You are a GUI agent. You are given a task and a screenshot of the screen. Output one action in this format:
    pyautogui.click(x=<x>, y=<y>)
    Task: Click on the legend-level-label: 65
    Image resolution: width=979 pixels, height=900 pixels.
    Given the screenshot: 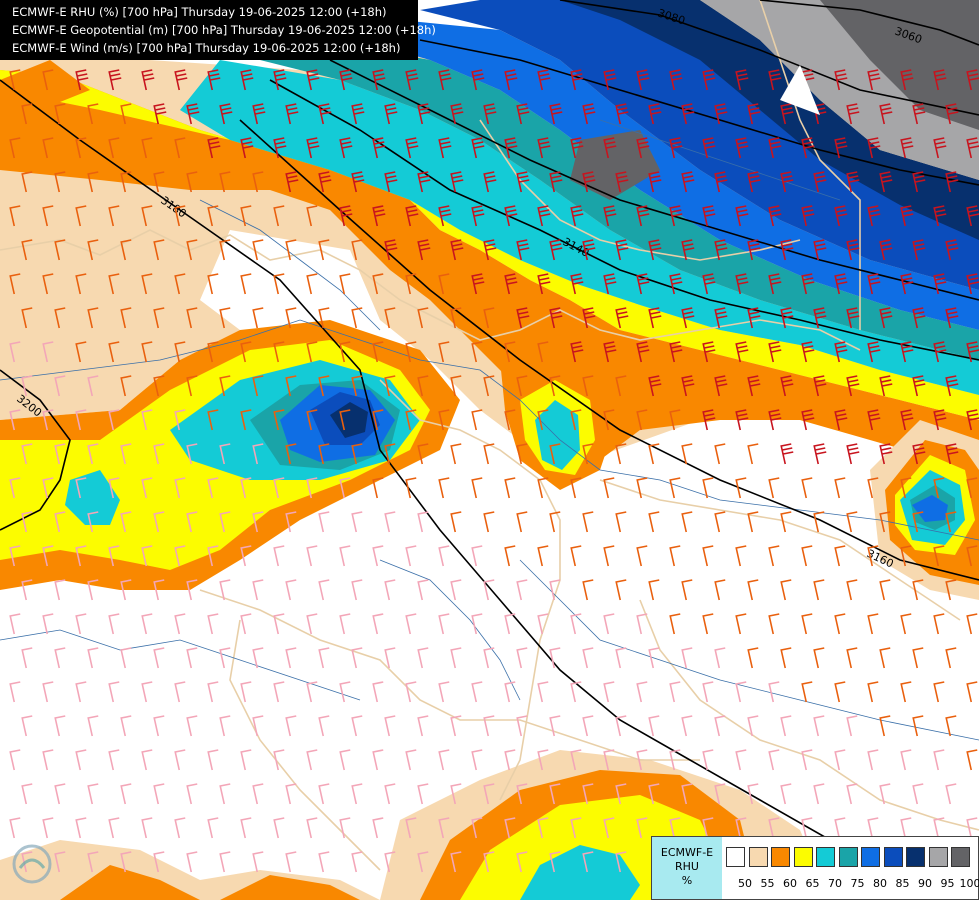 What is the action you would take?
    pyautogui.click(x=812, y=883)
    